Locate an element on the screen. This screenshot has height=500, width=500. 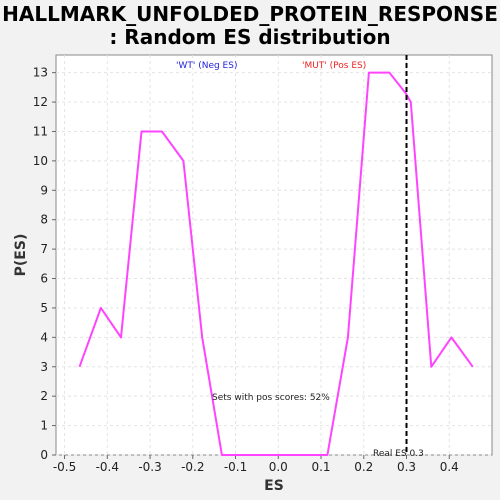
x-tick-label: 0.4 is located at coordinates (449, 467).